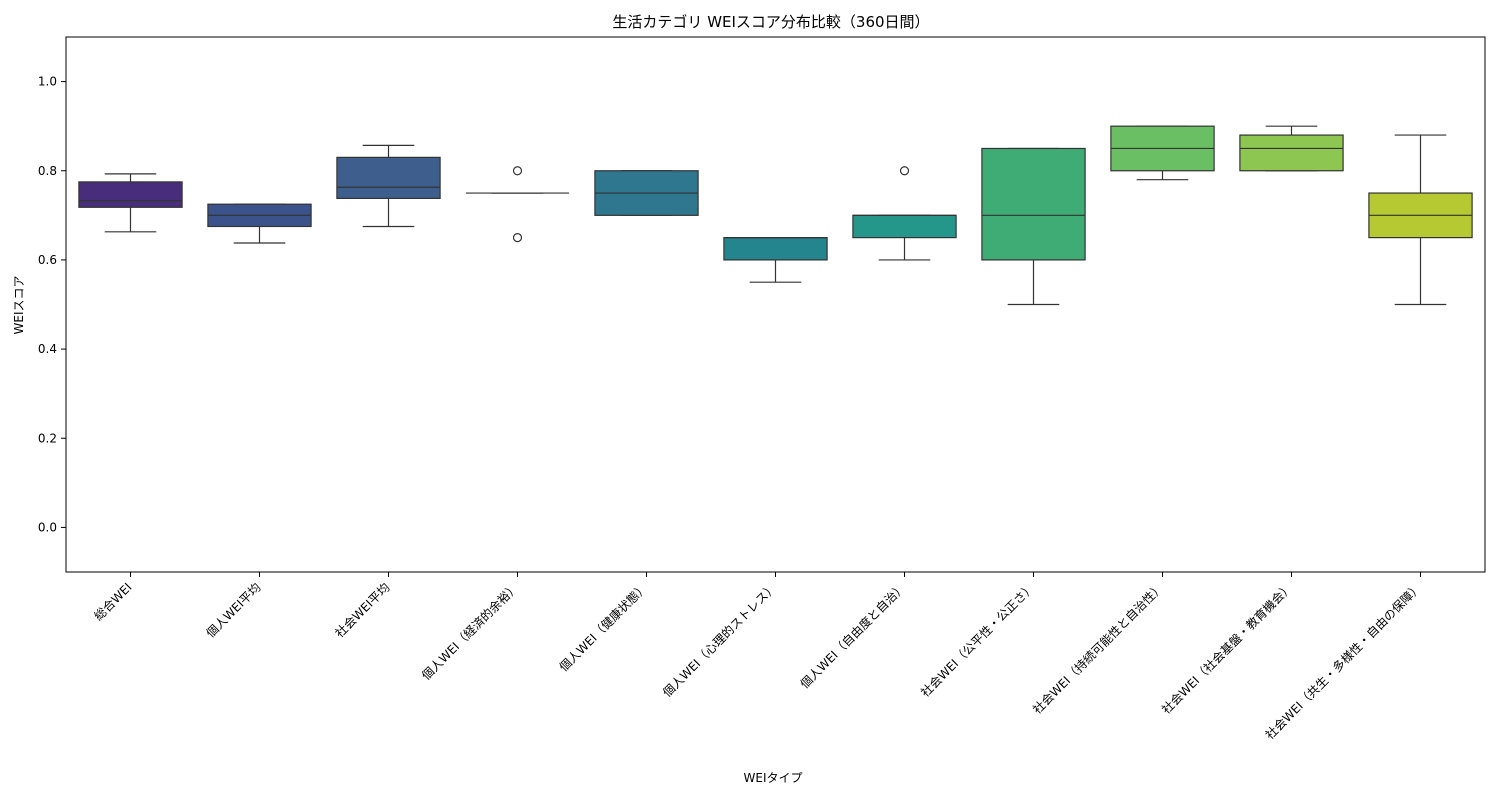 This screenshot has width=1500, height=800. What do you see at coordinates (47, 438) in the screenshot?
I see `y-tick-label: 0.2` at bounding box center [47, 438].